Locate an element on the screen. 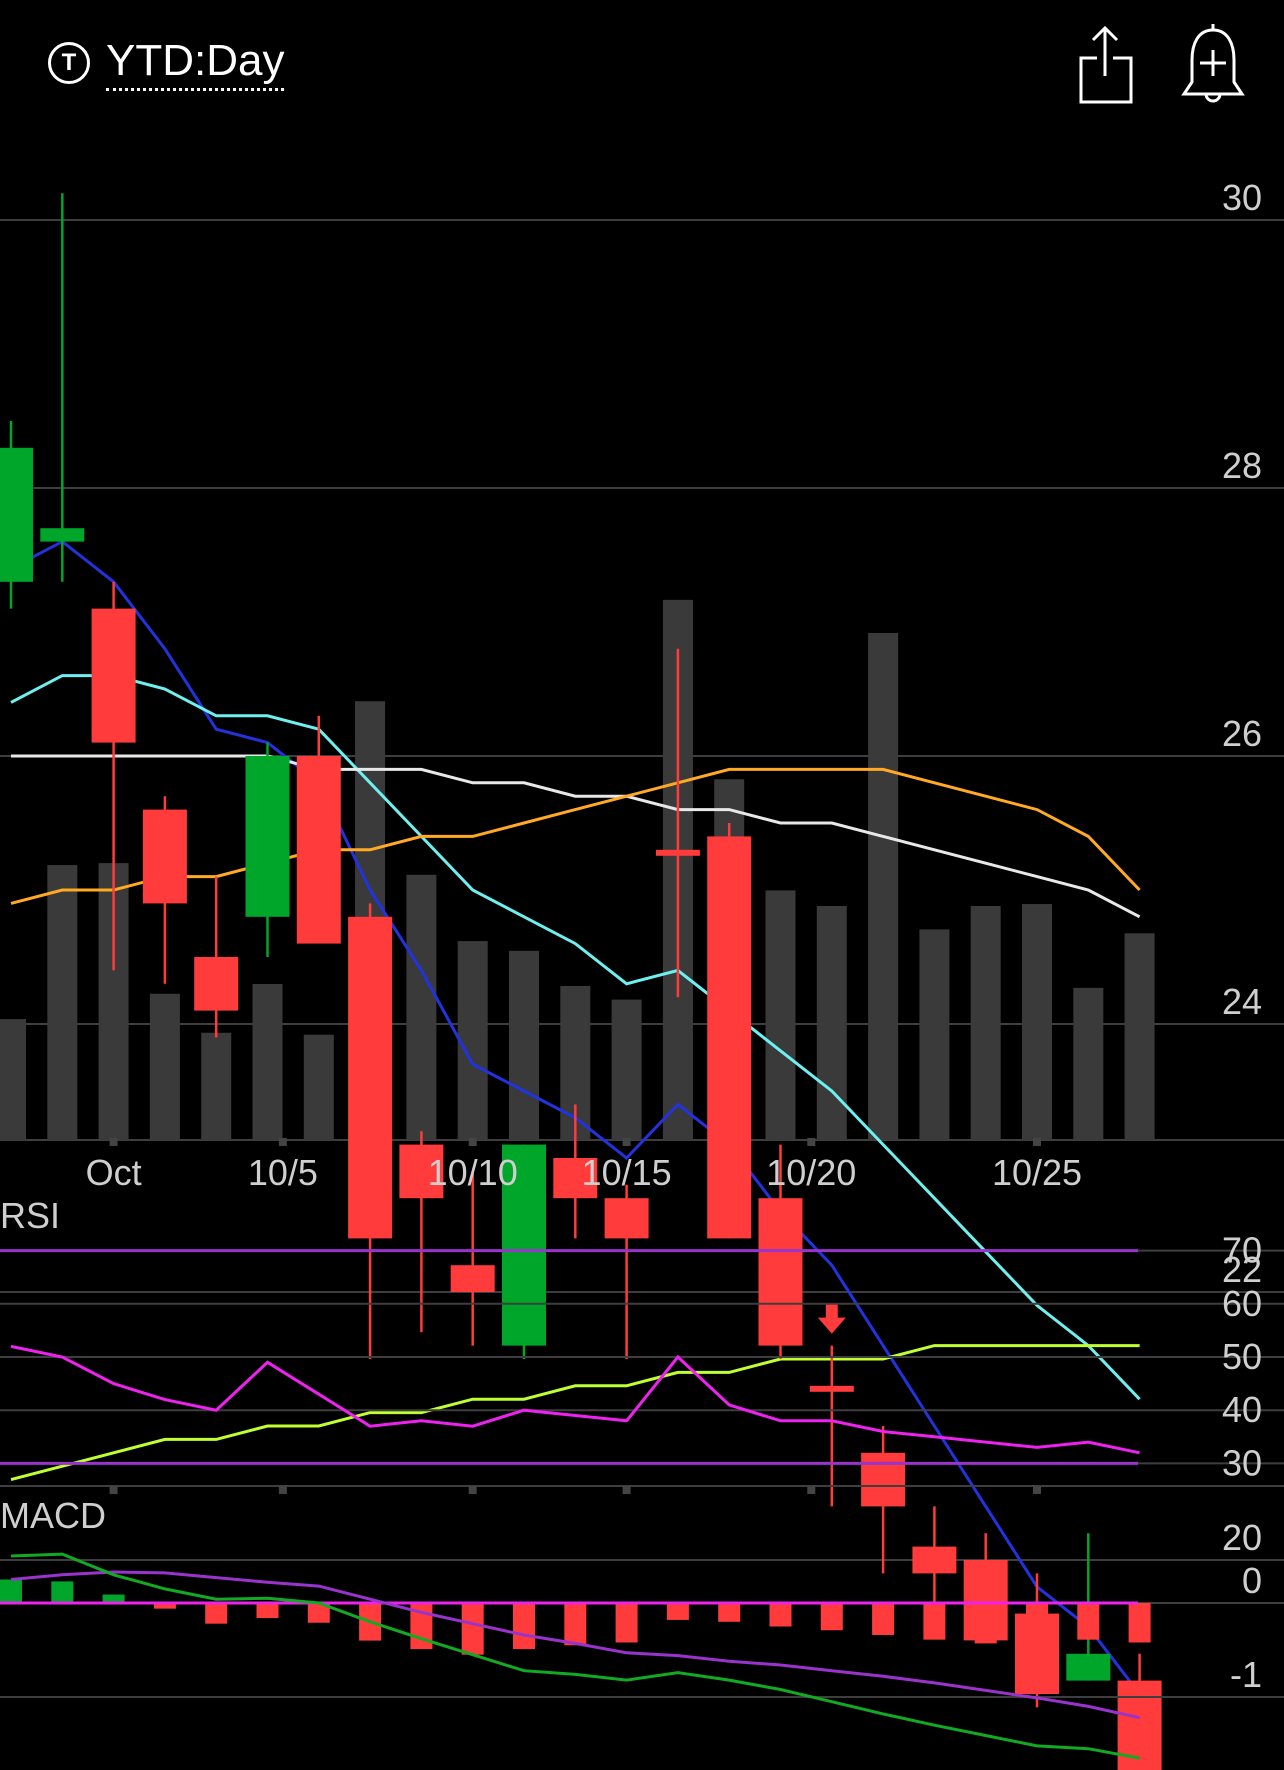 The width and height of the screenshot is (1284, 1770). price-axis-label: 24 is located at coordinates (1242, 1001).